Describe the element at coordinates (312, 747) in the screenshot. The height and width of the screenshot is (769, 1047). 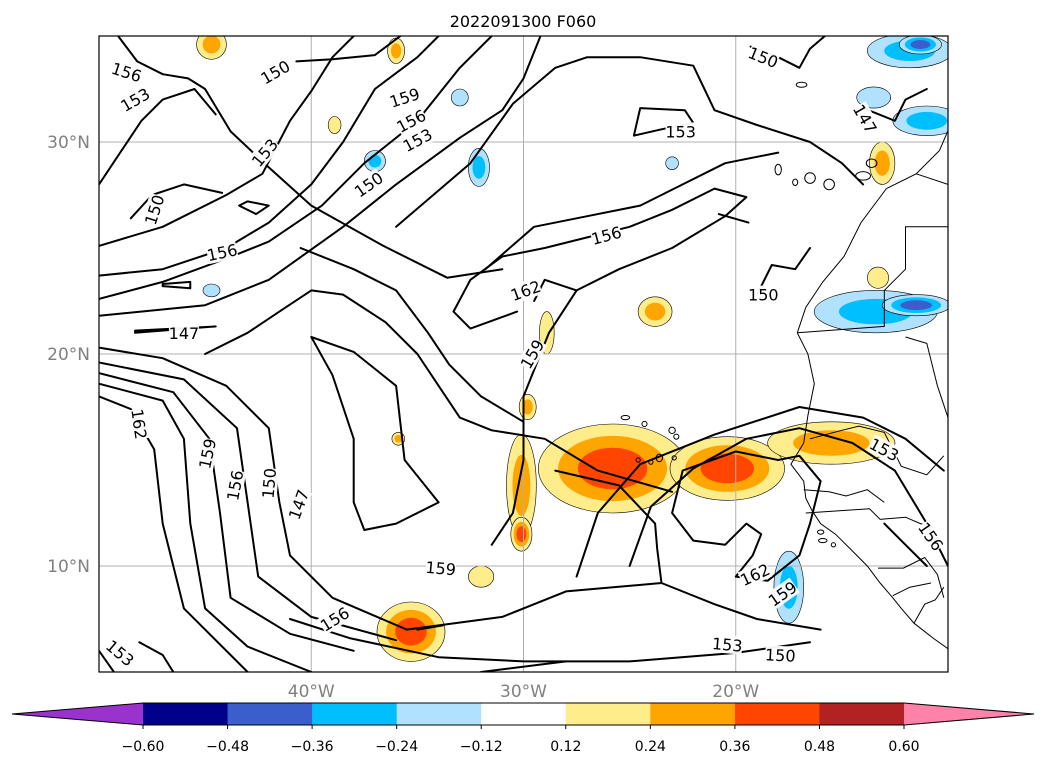
I see `colorbar-tick-label: −0.36` at that location.